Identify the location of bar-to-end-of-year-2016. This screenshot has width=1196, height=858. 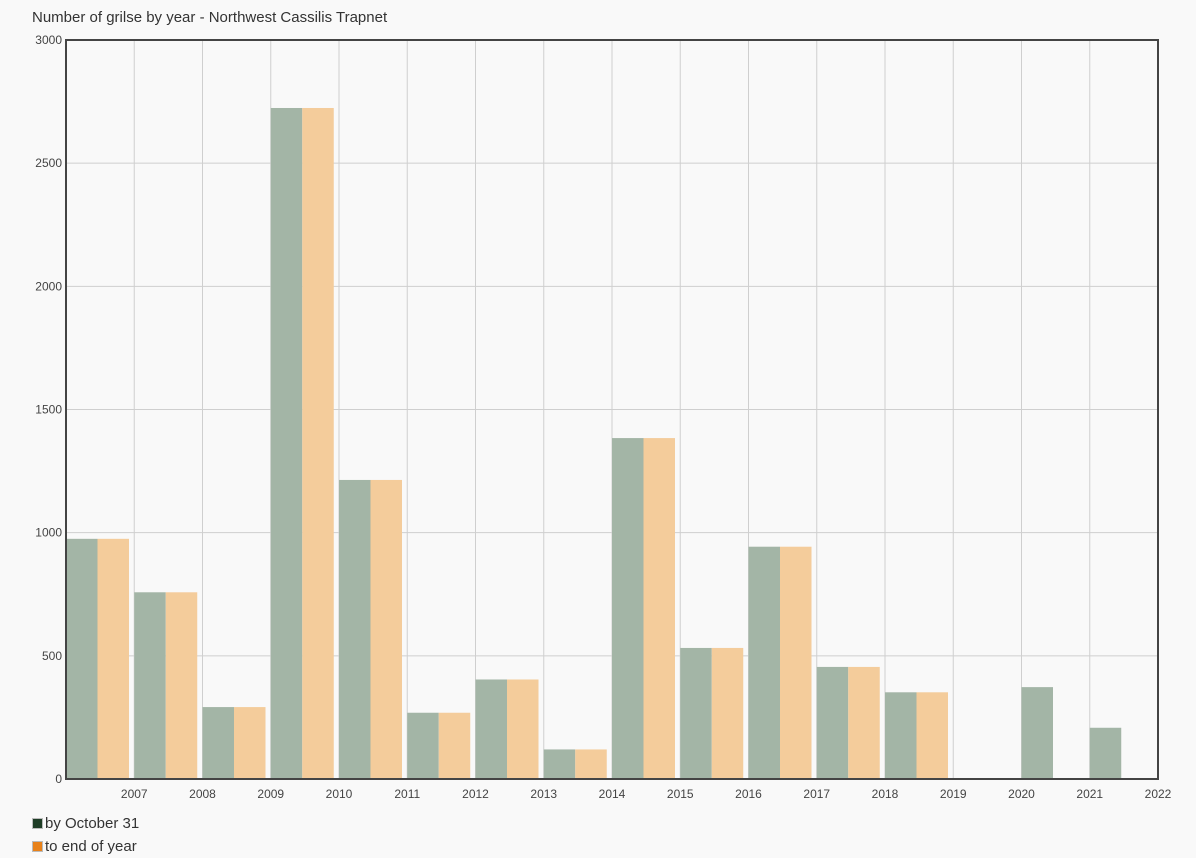
(796, 662).